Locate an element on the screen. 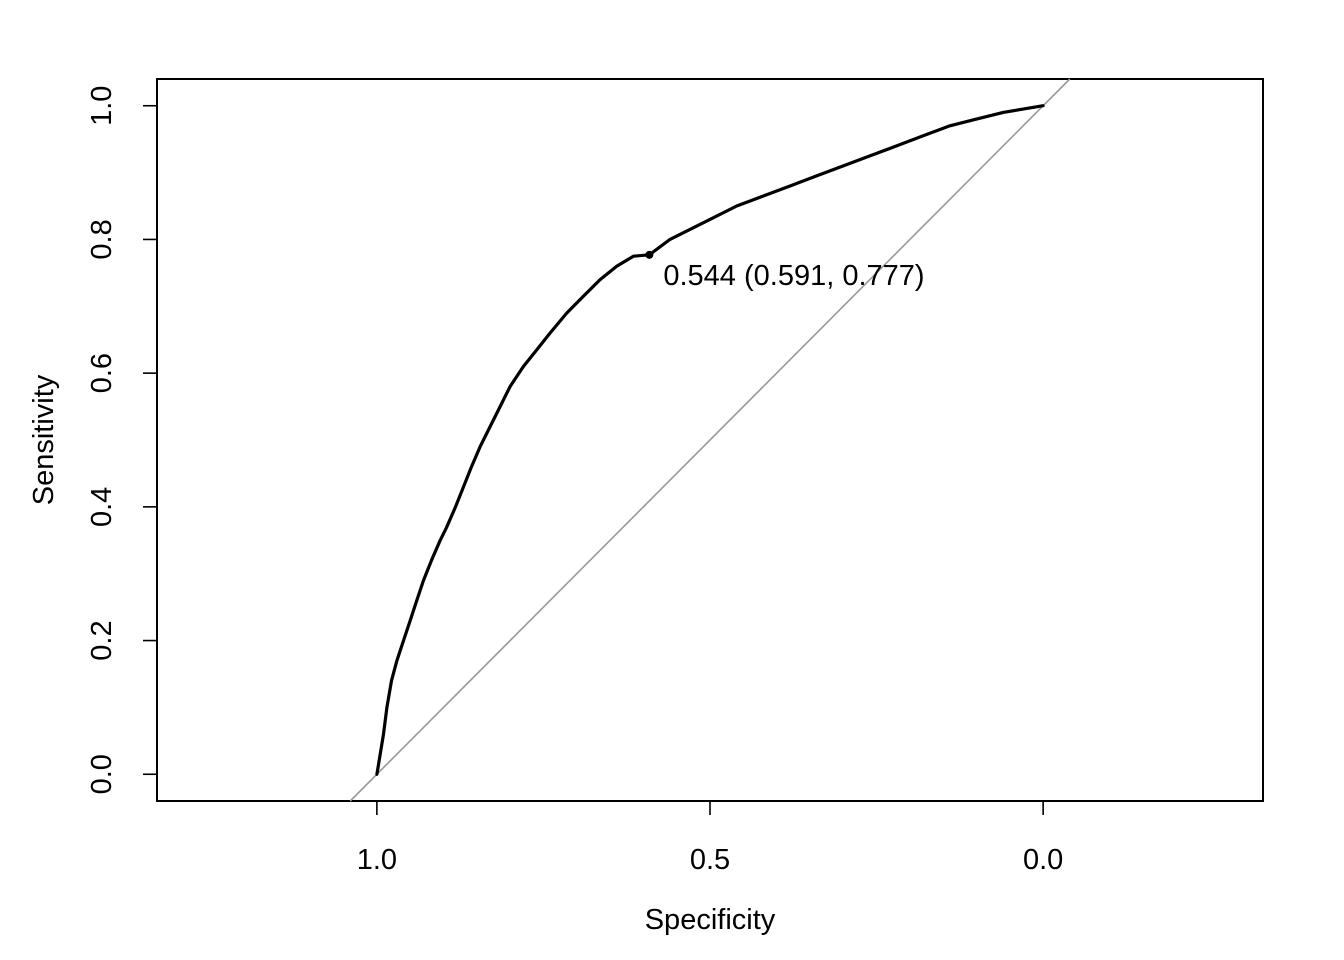 The width and height of the screenshot is (1344, 960). x-axis-title: Specificity is located at coordinates (710, 920).